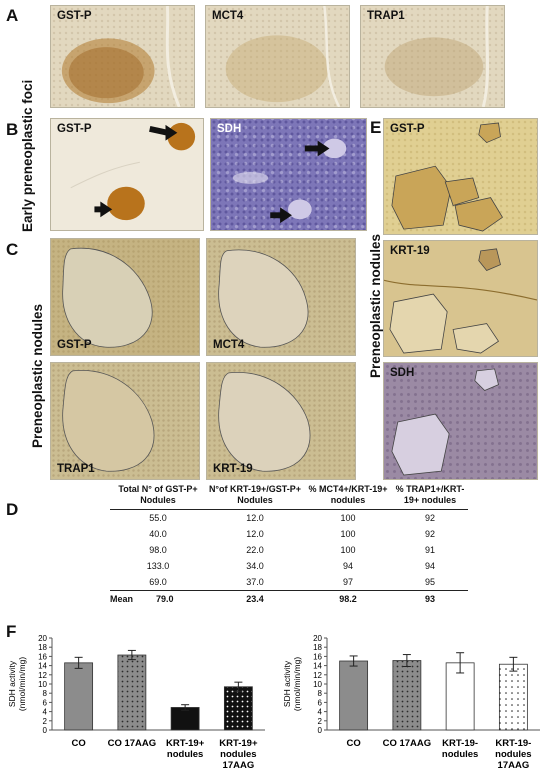 This screenshot has width=550, height=780. Describe the element at coordinates (460, 749) in the screenshot. I see `x-tick-label: KRT-19-nodules` at that location.